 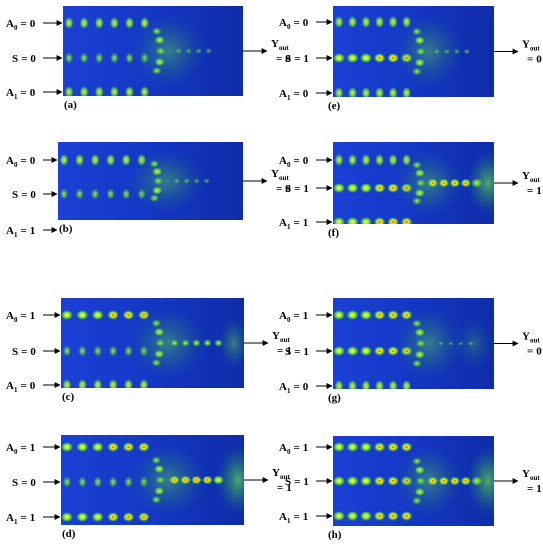 I want to click on panel-g: A0 = 1 S = 1 A1 = 0 Yout= 0 (g), so click(x=410, y=351).